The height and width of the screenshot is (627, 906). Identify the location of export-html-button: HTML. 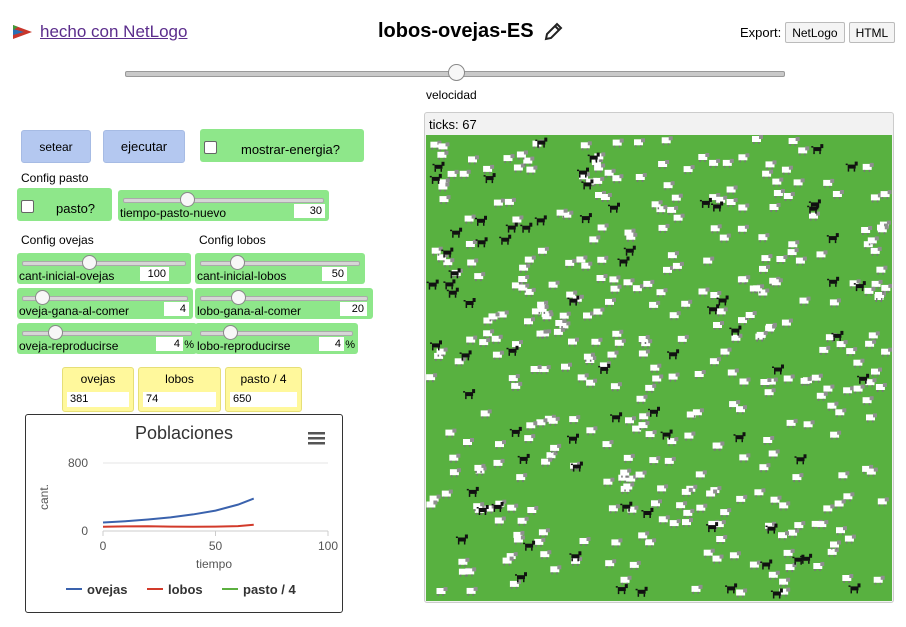
(872, 32).